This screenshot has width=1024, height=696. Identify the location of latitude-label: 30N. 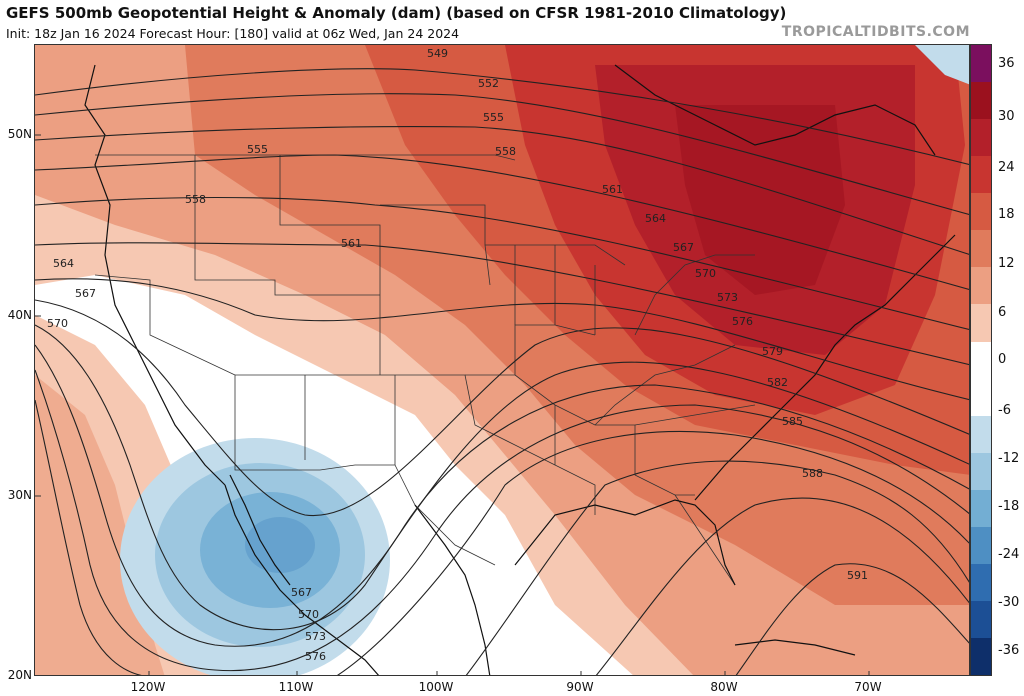
(19, 495).